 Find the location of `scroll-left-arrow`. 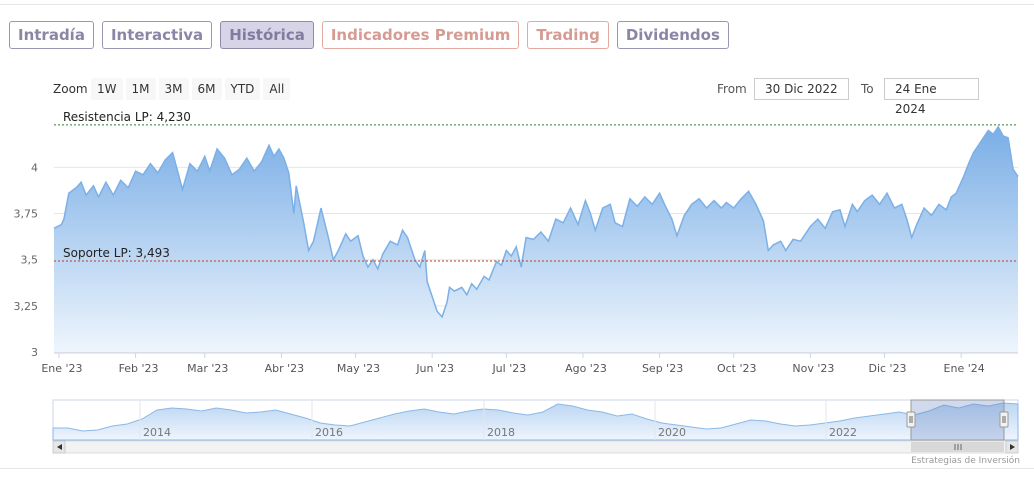

scroll-left-arrow is located at coordinates (59, 447).